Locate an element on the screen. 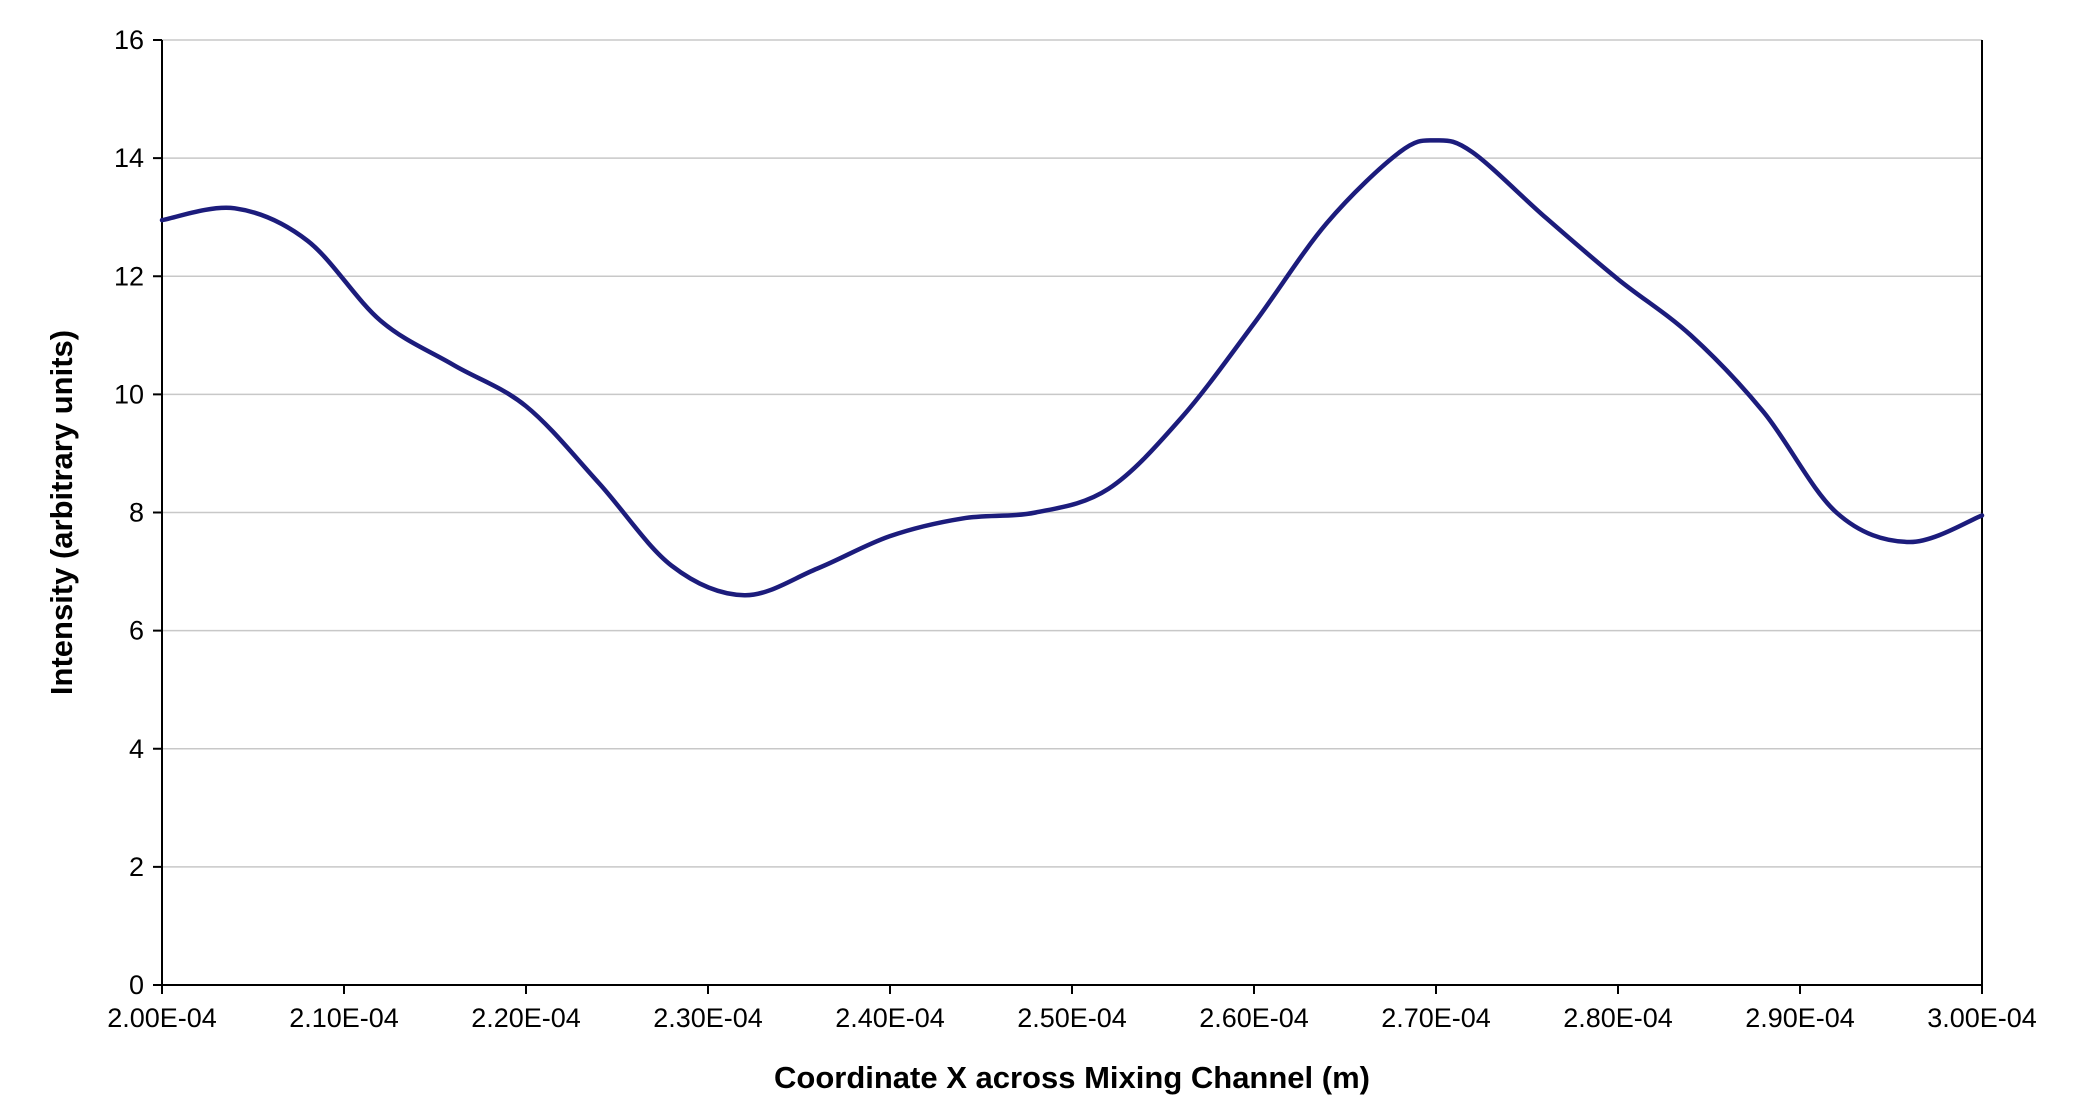 Image resolution: width=2075 pixels, height=1108 pixels. y-tick-label: 16 is located at coordinates (129, 40).